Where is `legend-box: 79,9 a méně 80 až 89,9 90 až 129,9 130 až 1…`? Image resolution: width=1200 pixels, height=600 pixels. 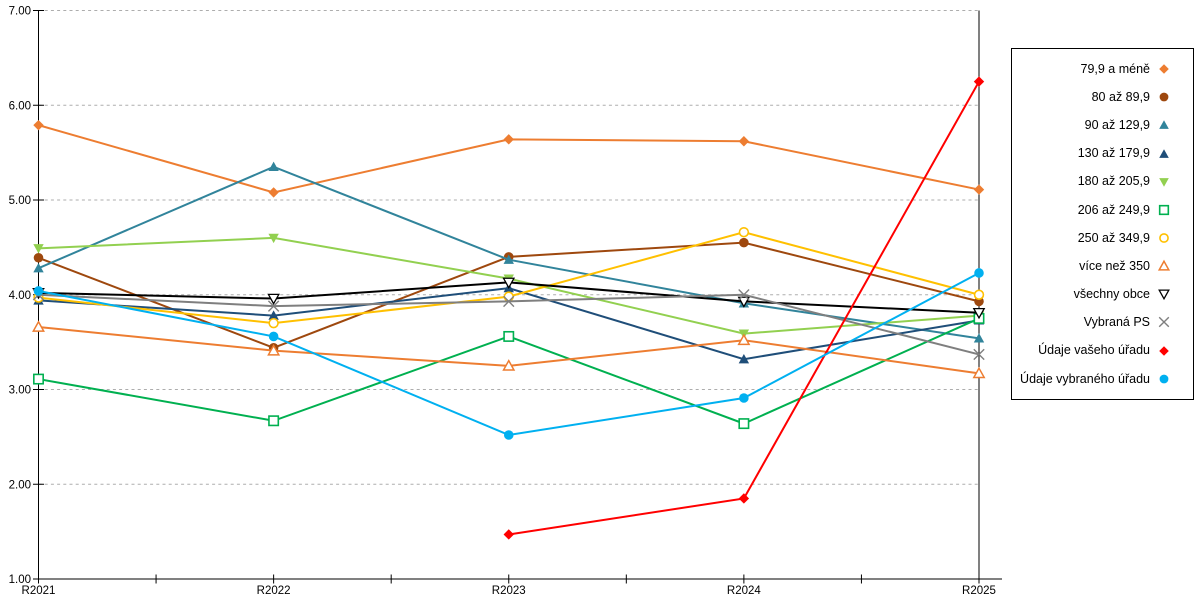 legend-box: 79,9 a méně 80 až 89,9 90 až 129,9 130 až 1… is located at coordinates (1102, 224).